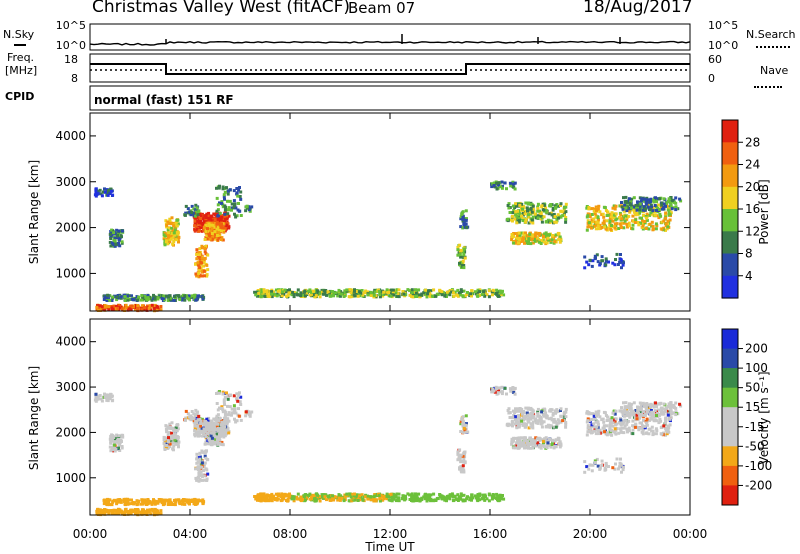 The width and height of the screenshot is (800, 554). What do you see at coordinates (390, 37) in the screenshot?
I see `noise-panel-frame` at bounding box center [390, 37].